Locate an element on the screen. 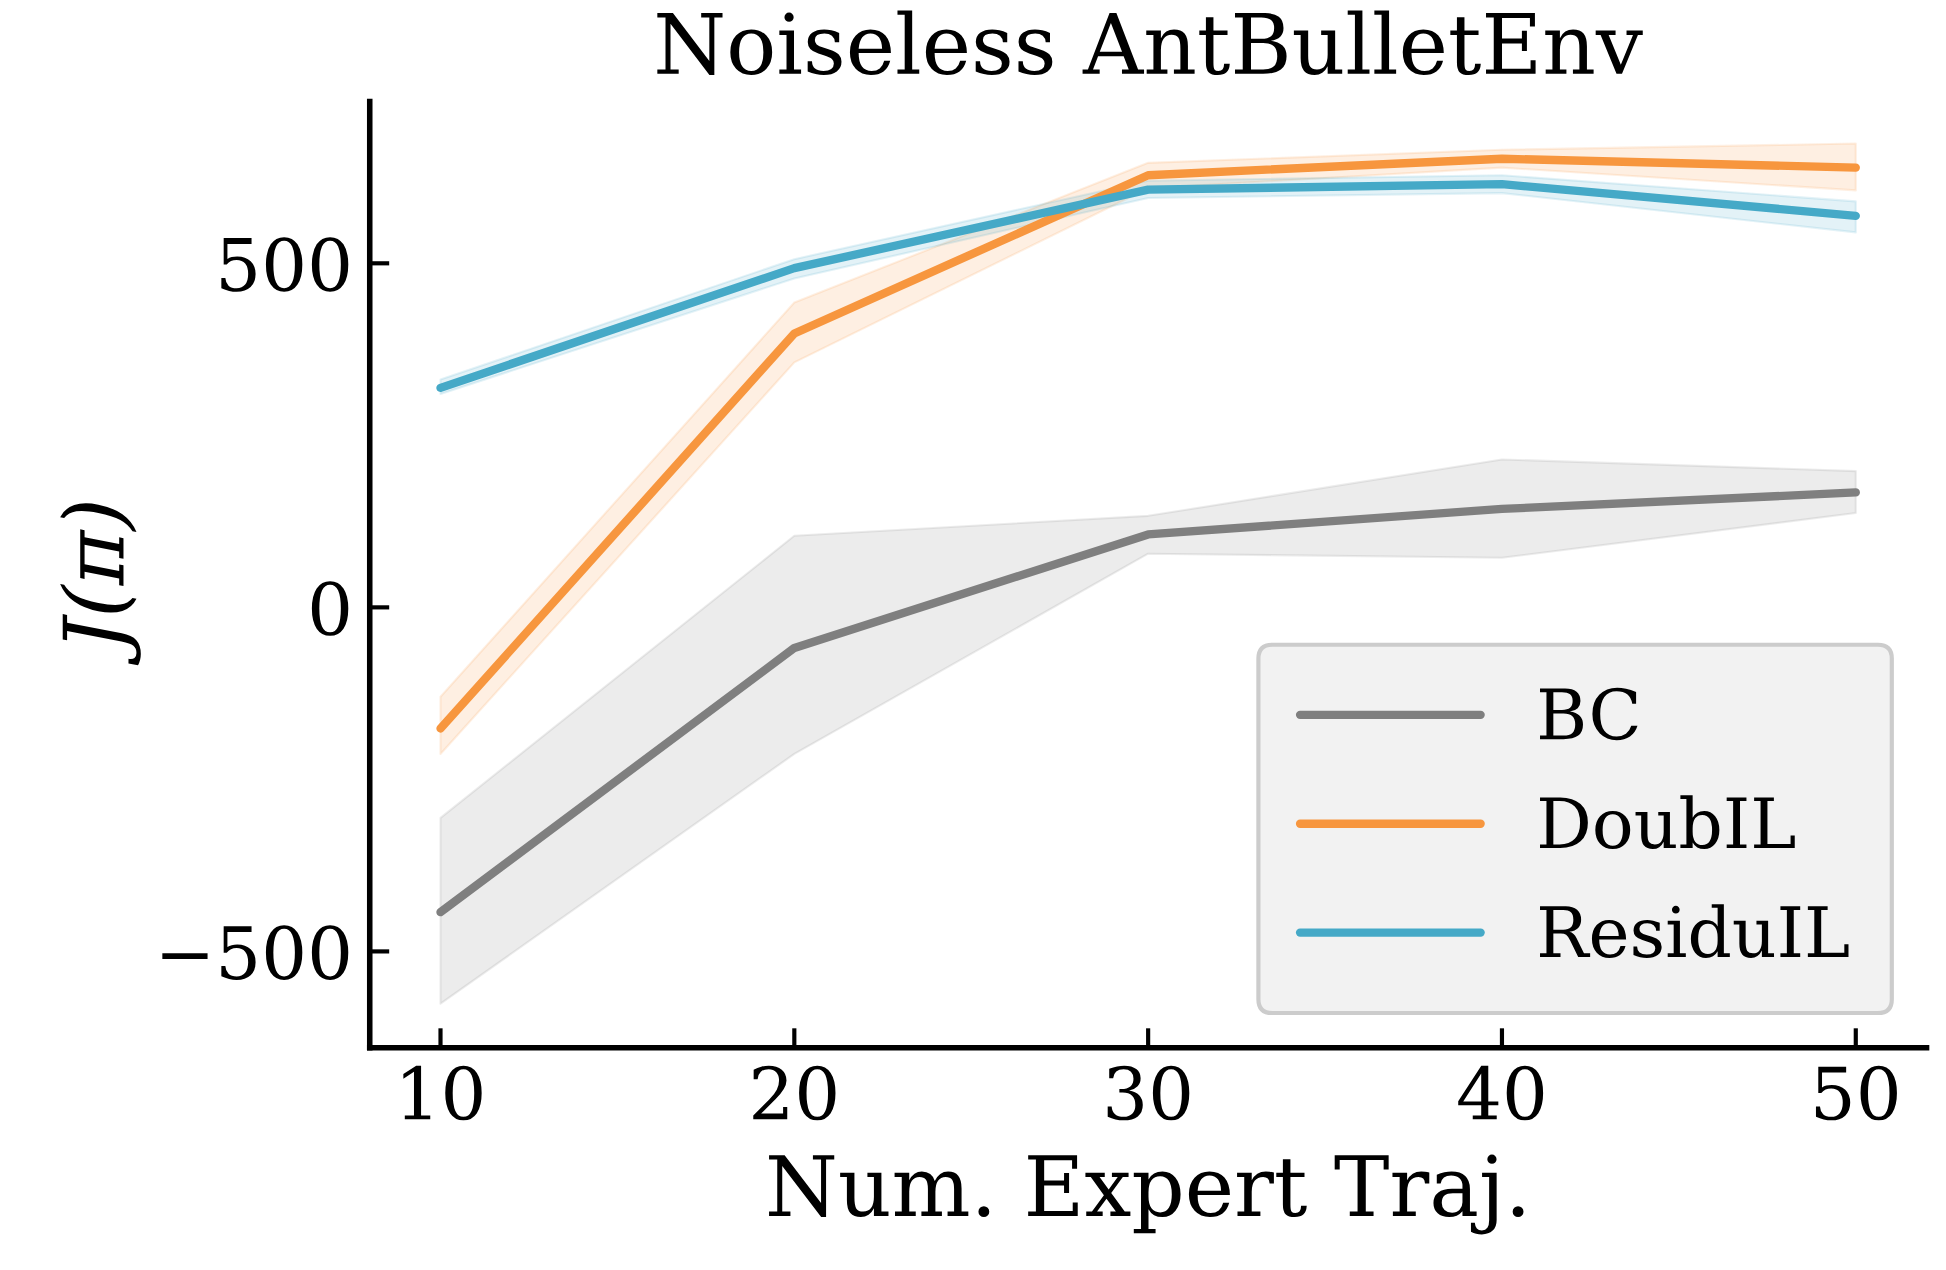  legend-label: ResiduIL is located at coordinates (1694, 931).